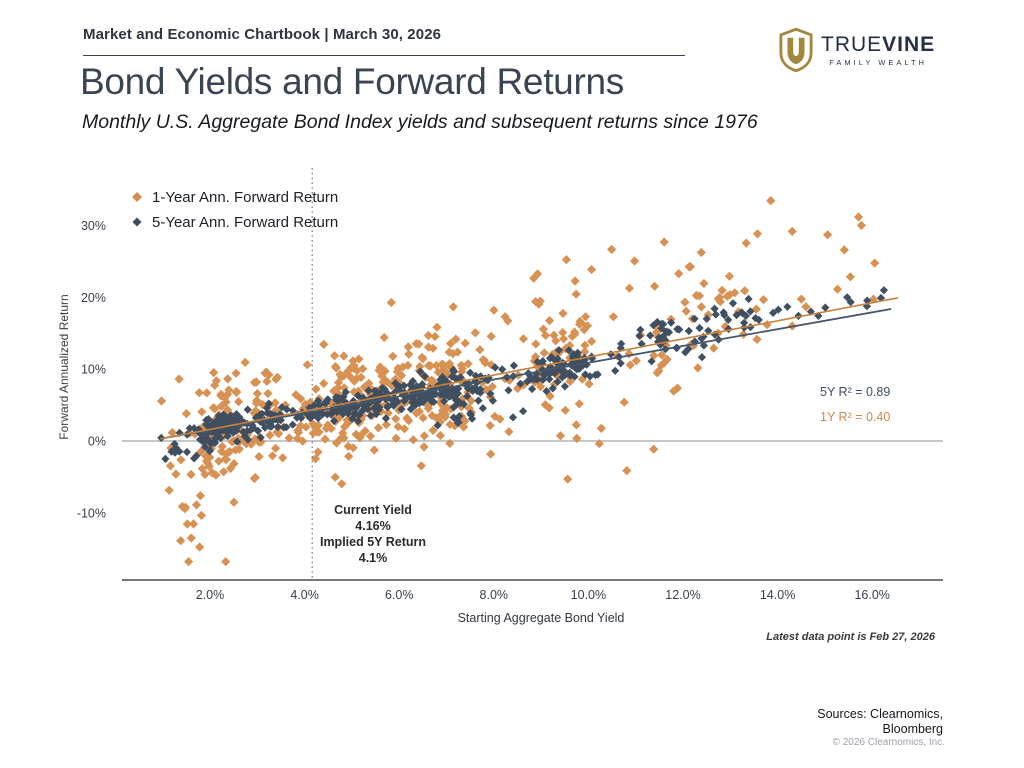  What do you see at coordinates (372, 526) in the screenshot?
I see `current-yield-annotation-line: 4.16%` at bounding box center [372, 526].